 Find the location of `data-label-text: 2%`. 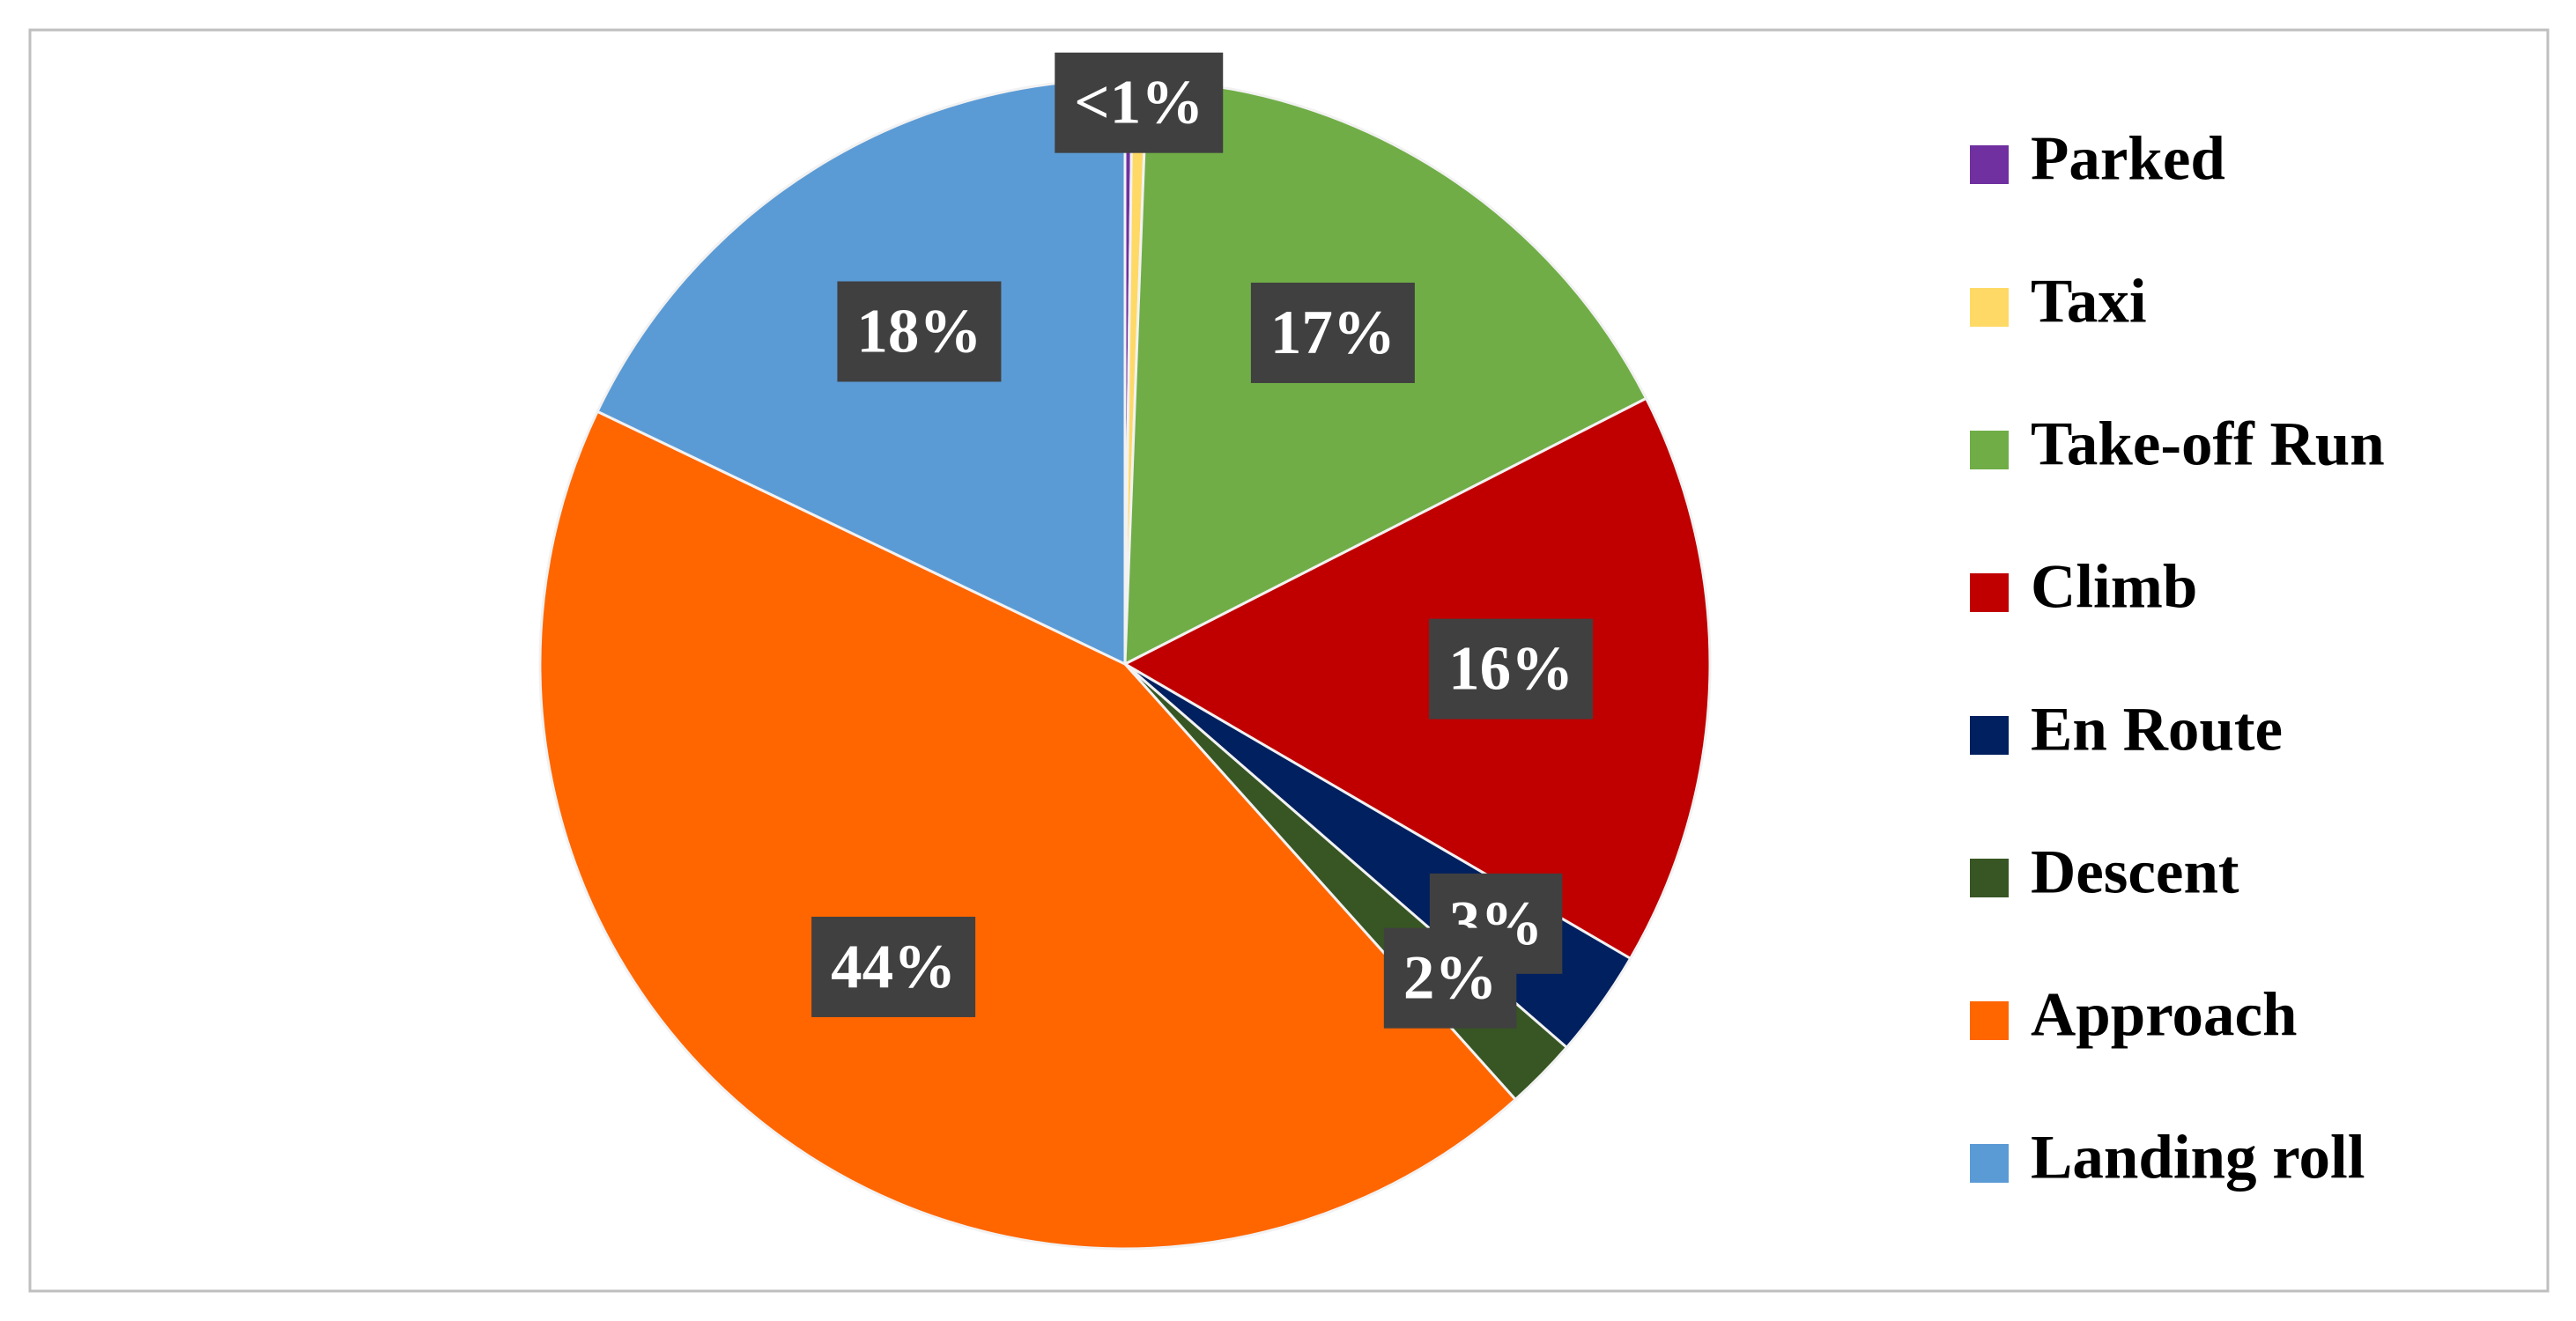

data-label-text: 2% is located at coordinates (1451, 978).